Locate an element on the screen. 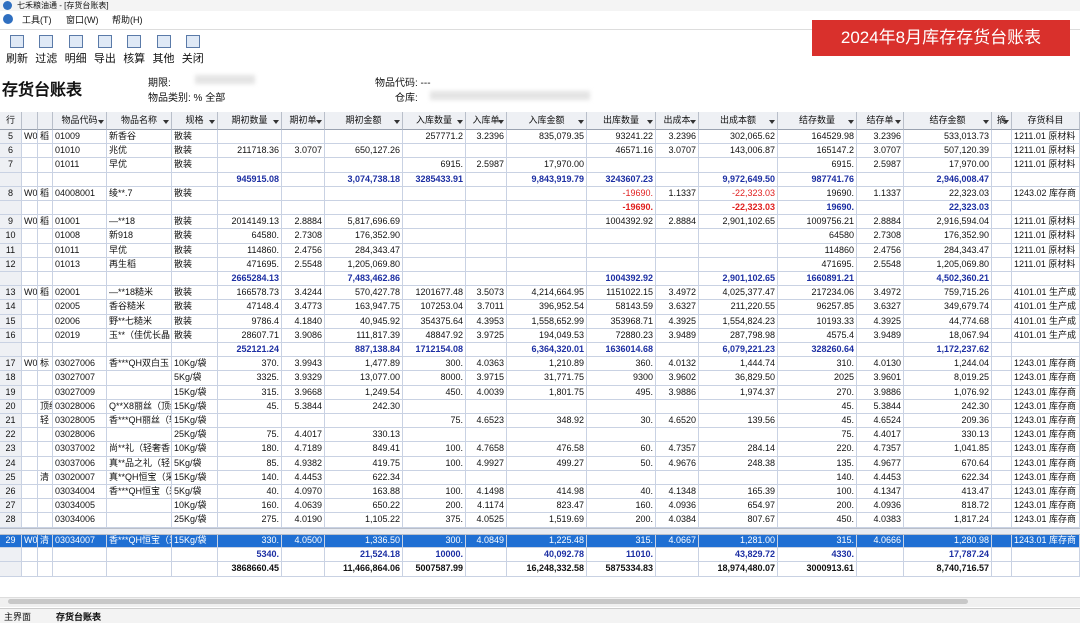 The height and width of the screenshot is (623, 1080). column-header: 入库单 is located at coordinates (486, 121).